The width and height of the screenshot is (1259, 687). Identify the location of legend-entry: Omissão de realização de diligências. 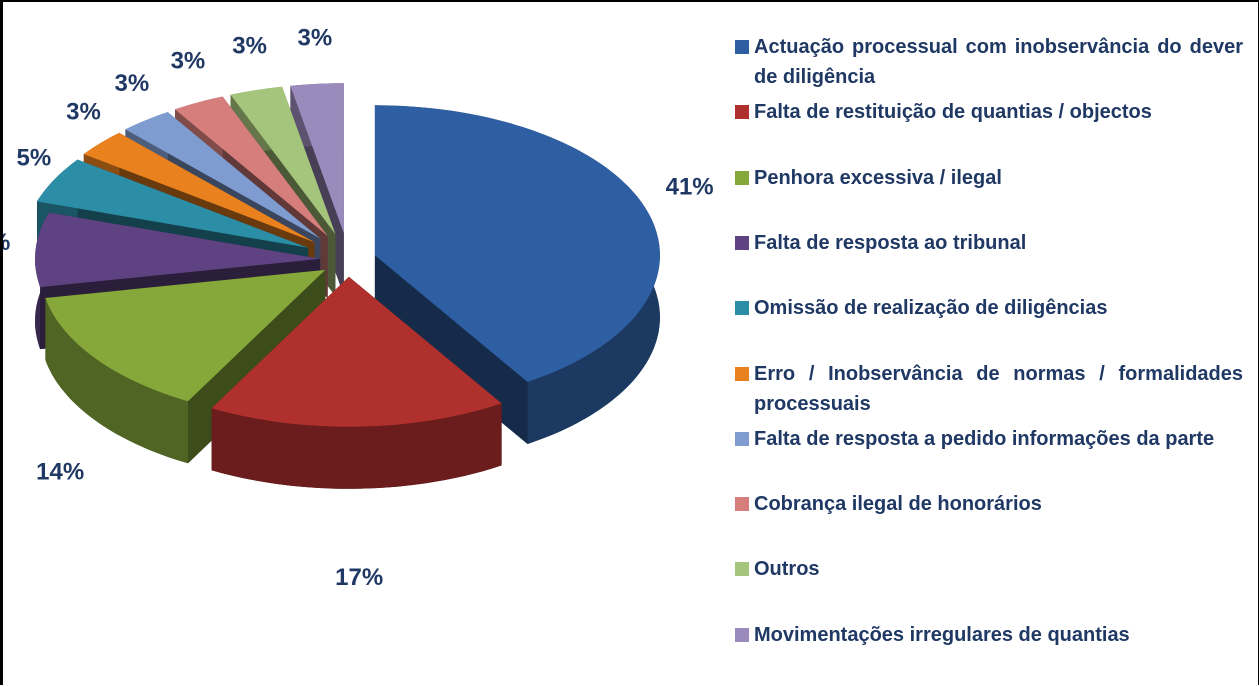
(989, 308).